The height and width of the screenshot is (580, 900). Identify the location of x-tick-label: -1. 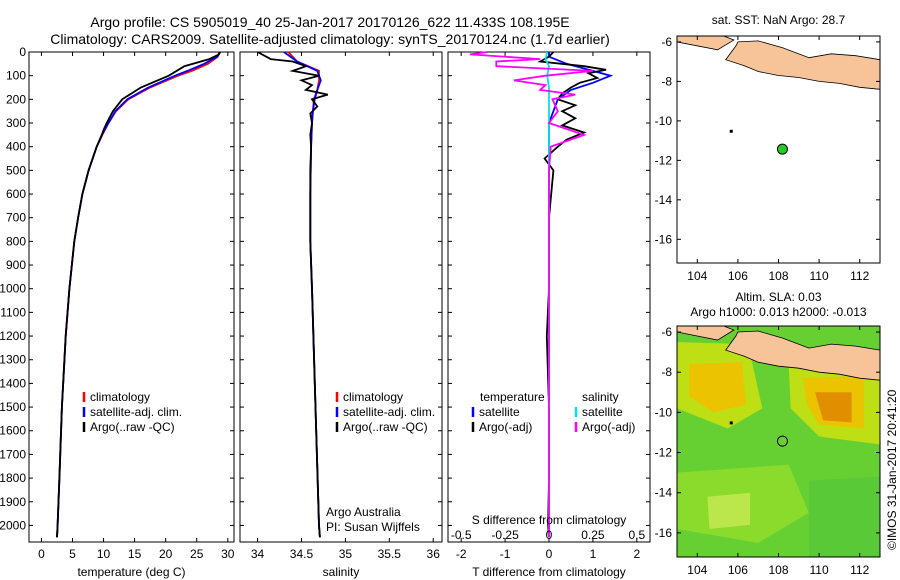
(505, 554).